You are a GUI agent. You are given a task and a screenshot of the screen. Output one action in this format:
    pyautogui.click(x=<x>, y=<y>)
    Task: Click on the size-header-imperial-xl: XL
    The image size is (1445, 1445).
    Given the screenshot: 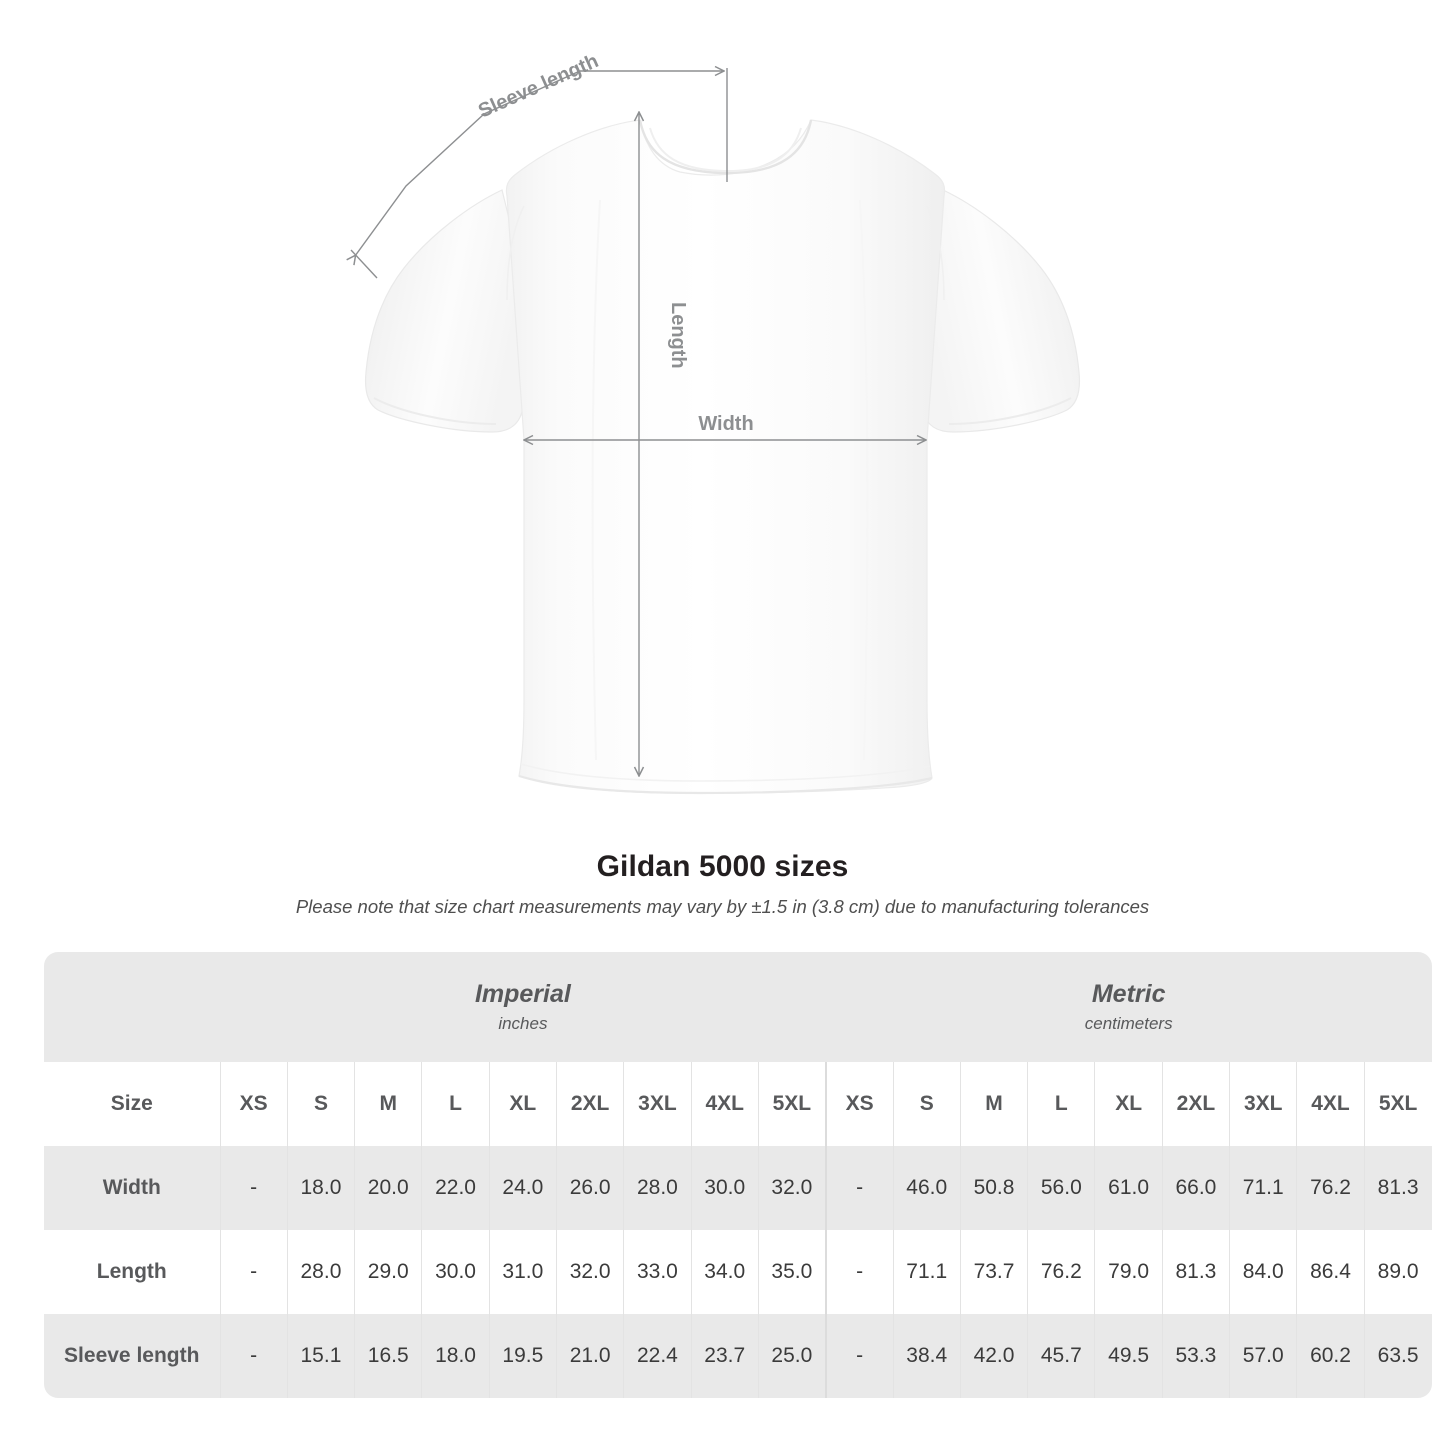 What is the action you would take?
    pyautogui.click(x=522, y=1104)
    